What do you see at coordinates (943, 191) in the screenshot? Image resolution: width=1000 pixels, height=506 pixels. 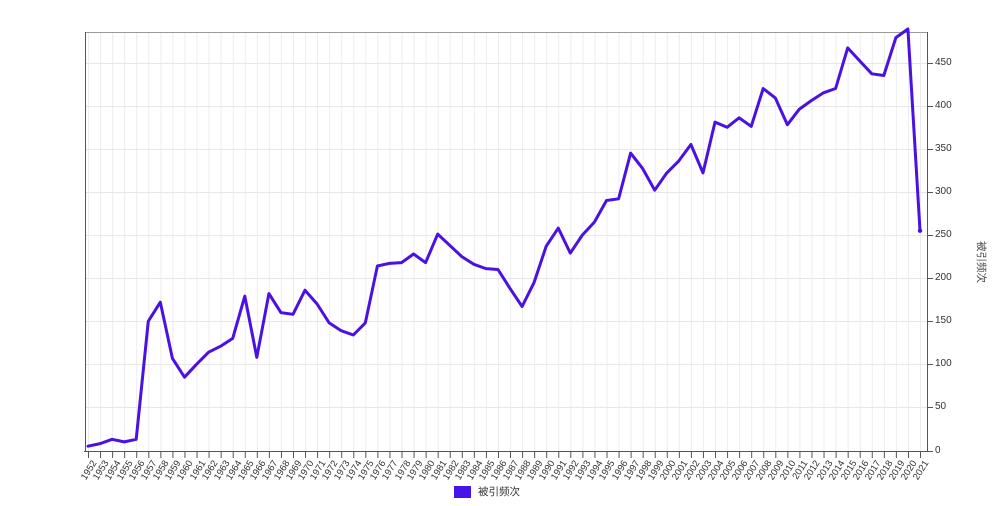 I see `y-axis-tick-label: 300` at bounding box center [943, 191].